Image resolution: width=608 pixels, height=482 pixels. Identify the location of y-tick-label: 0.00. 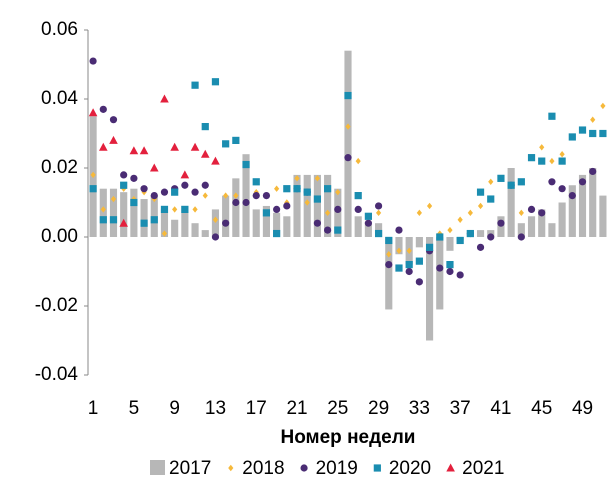
(59, 236).